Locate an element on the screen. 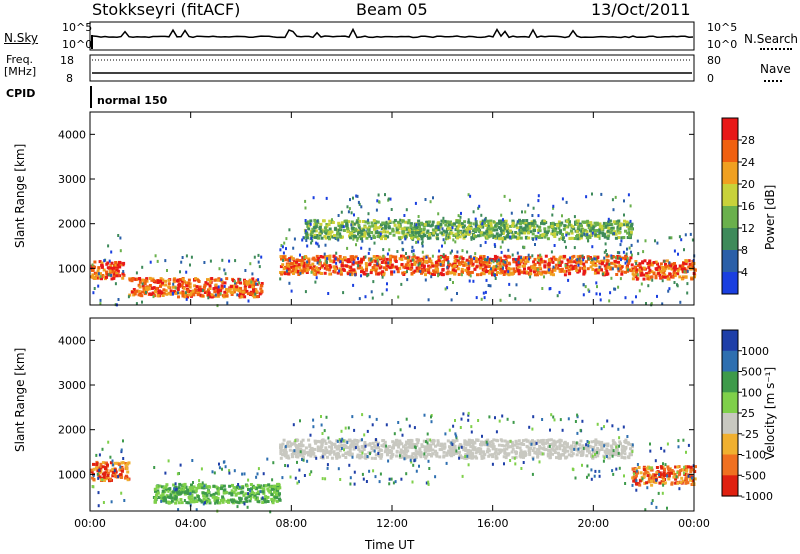 The width and height of the screenshot is (800, 554). cpid-label: CPID is located at coordinates (21, 93).